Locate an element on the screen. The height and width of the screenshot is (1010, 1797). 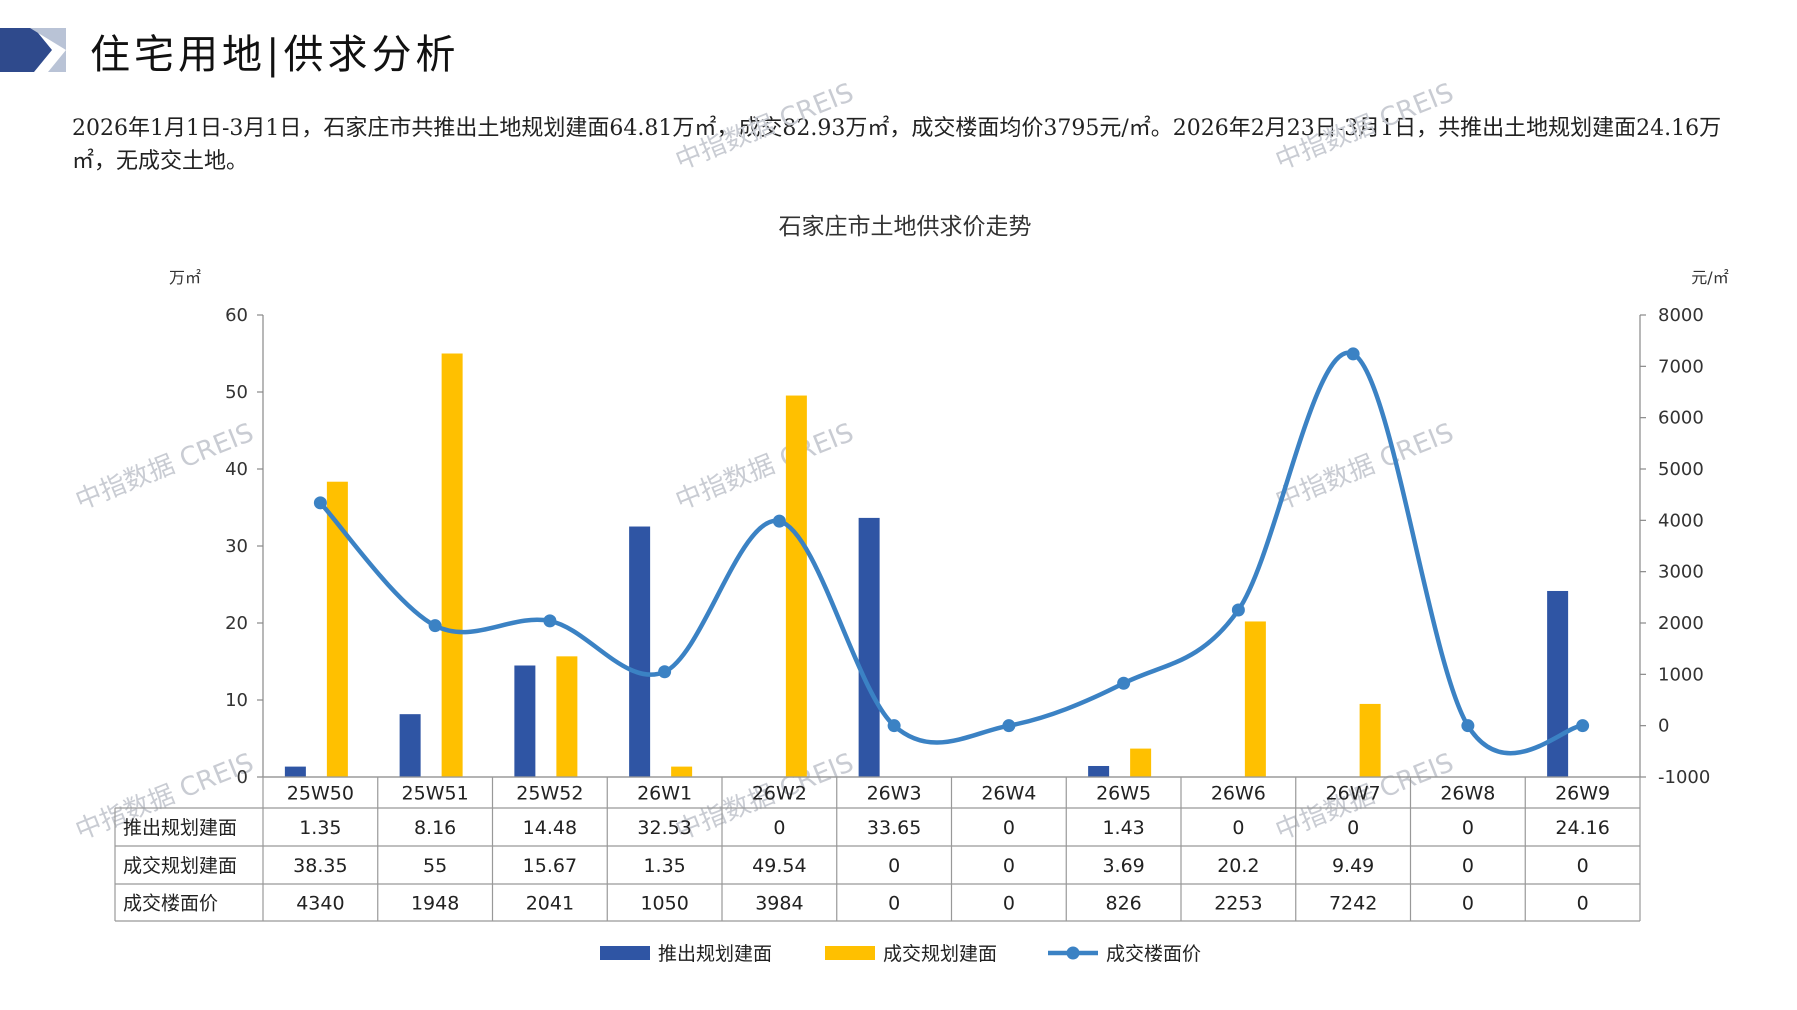
header-logo-shapes is located at coordinates (33, 50).